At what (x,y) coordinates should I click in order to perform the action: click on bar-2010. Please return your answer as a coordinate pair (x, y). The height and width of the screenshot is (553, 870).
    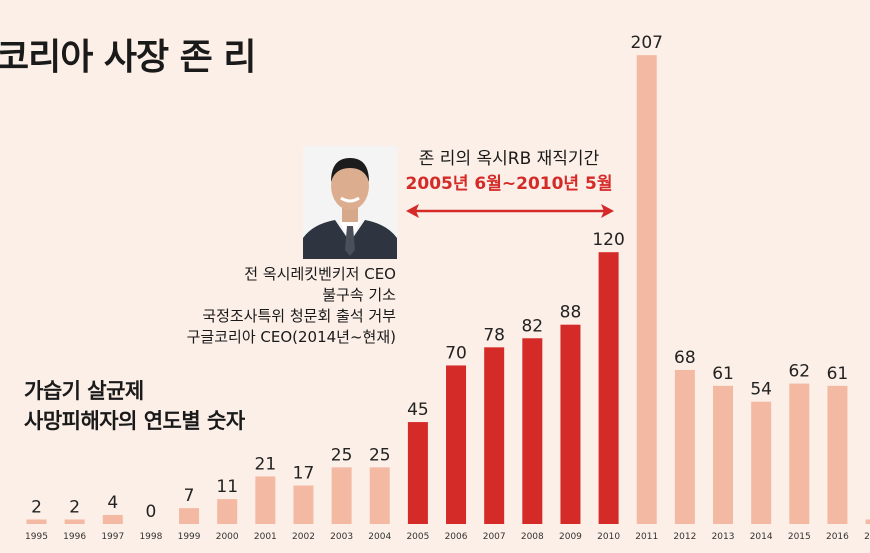
    Looking at the image, I should click on (608, 388).